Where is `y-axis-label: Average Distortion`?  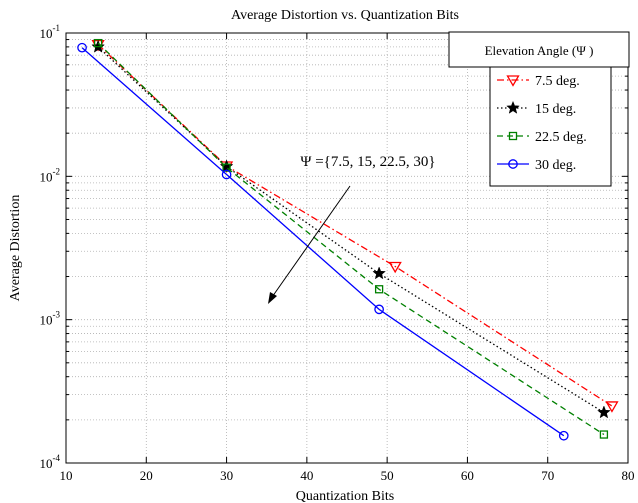
y-axis-label: Average Distortion is located at coordinates (15, 248).